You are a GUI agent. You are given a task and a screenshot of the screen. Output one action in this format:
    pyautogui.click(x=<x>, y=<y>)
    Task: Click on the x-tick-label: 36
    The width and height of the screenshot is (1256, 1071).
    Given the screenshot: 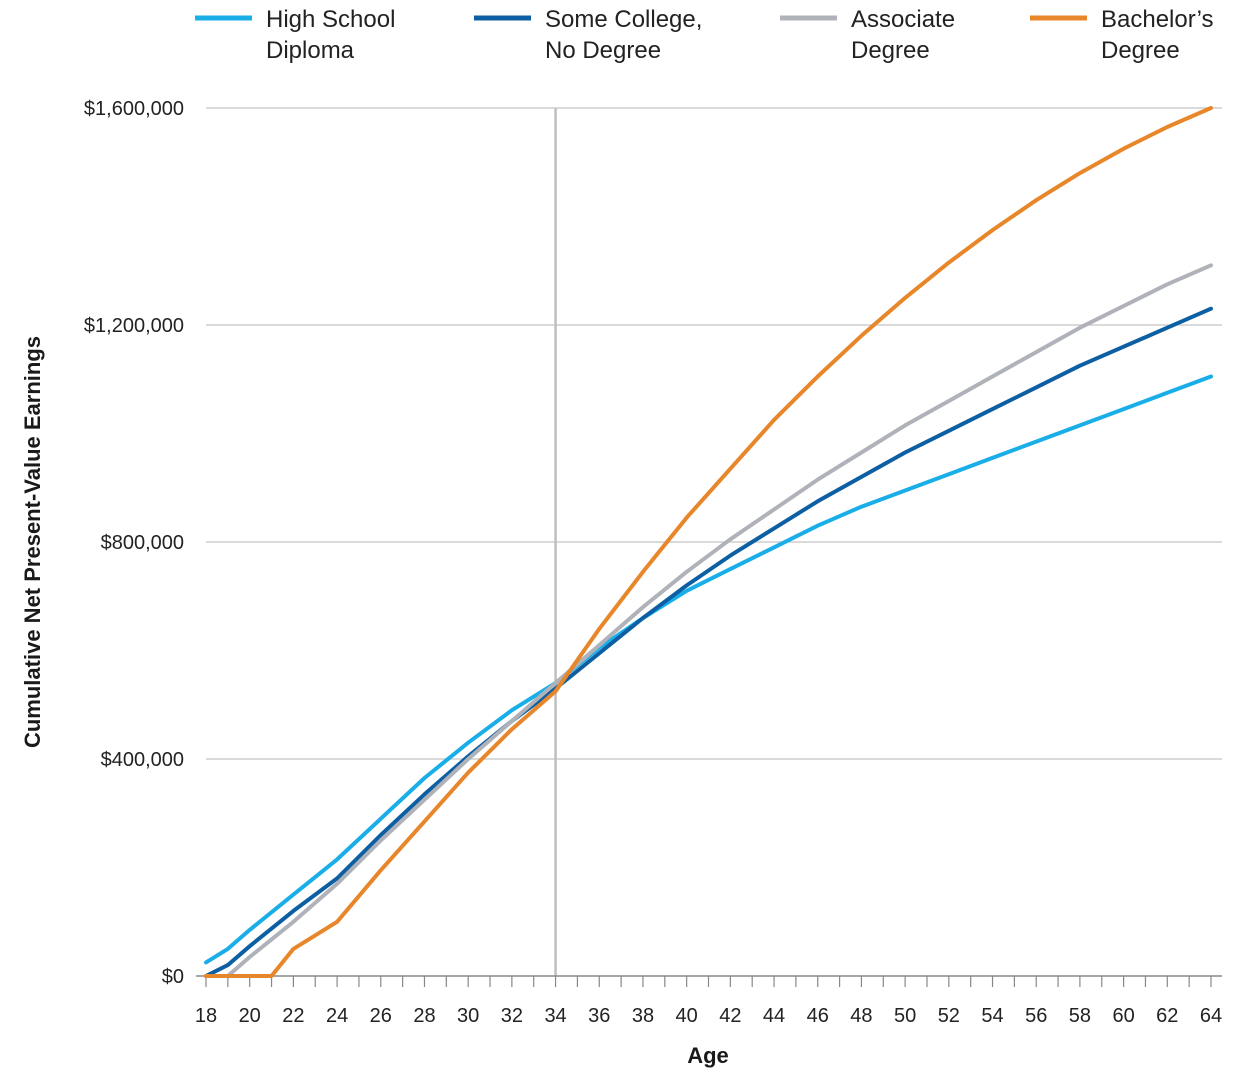 What is the action you would take?
    pyautogui.click(x=599, y=1016)
    